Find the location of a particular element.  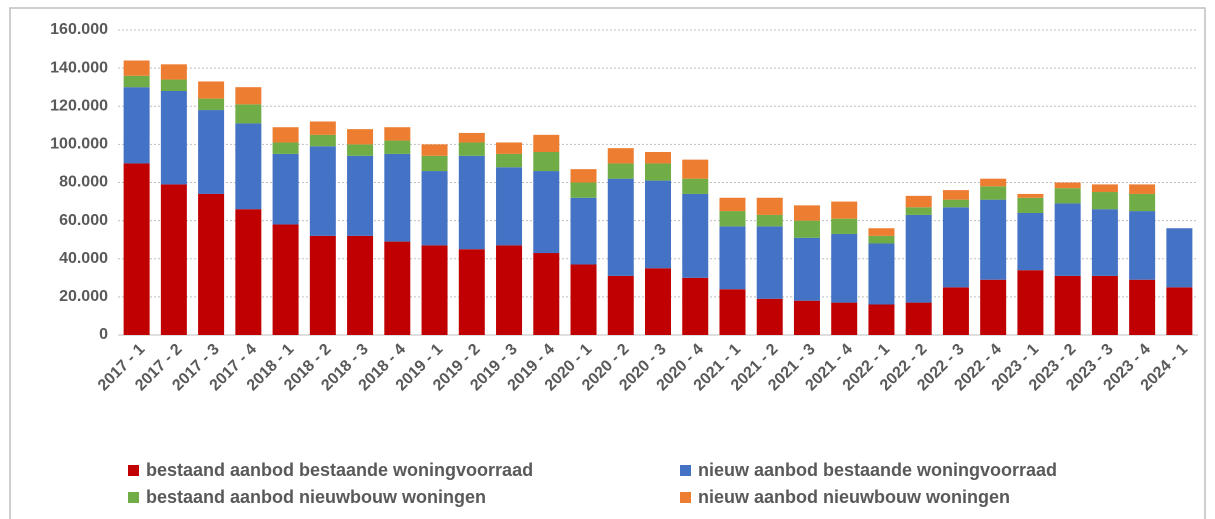

y-tick-label: 120.000 is located at coordinates (79, 105).